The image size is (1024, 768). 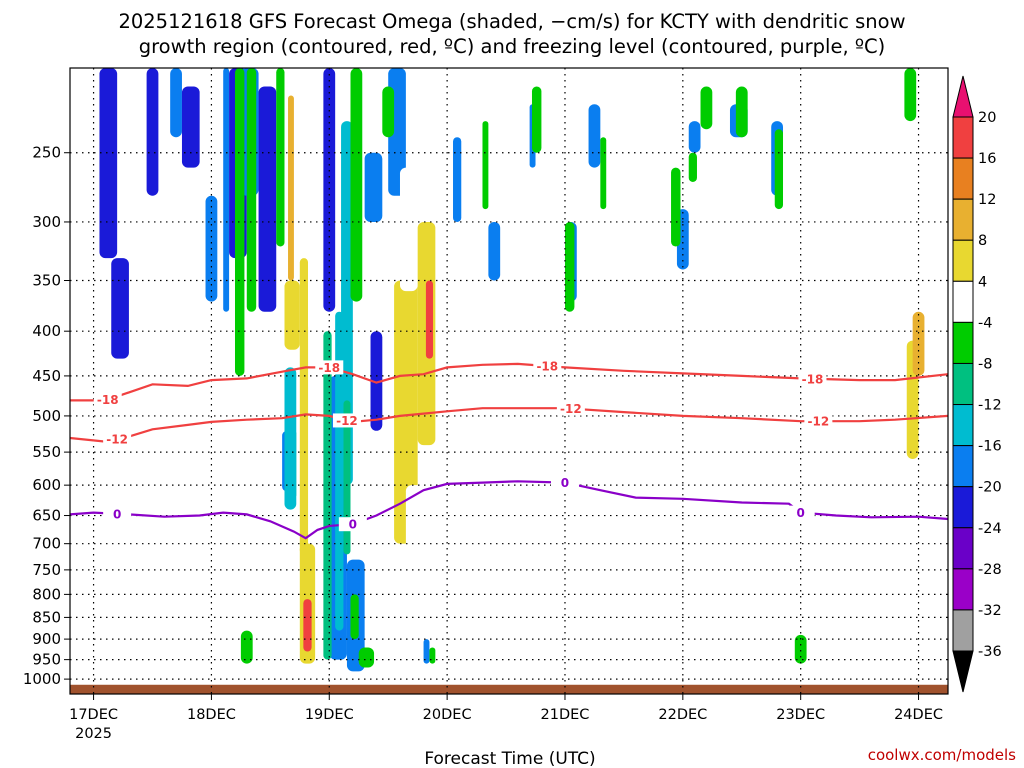 What do you see at coordinates (509, 758) in the screenshot?
I see `x-axis-label: Forecast Time (UTC)` at bounding box center [509, 758].